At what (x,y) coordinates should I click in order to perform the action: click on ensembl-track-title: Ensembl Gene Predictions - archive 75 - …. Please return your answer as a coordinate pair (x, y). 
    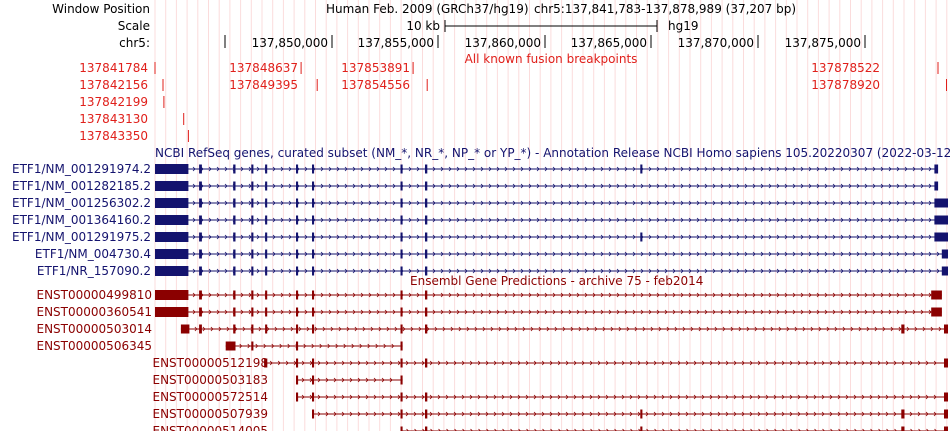
    Looking at the image, I should click on (556, 281).